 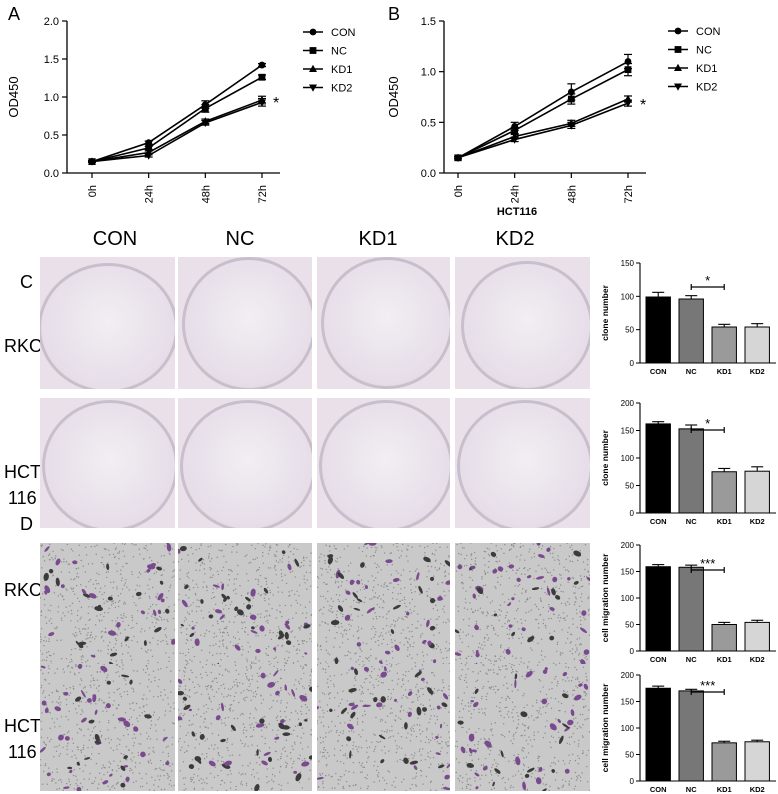 What do you see at coordinates (93, 191) in the screenshot?
I see `x-tick-label: 0h` at bounding box center [93, 191].